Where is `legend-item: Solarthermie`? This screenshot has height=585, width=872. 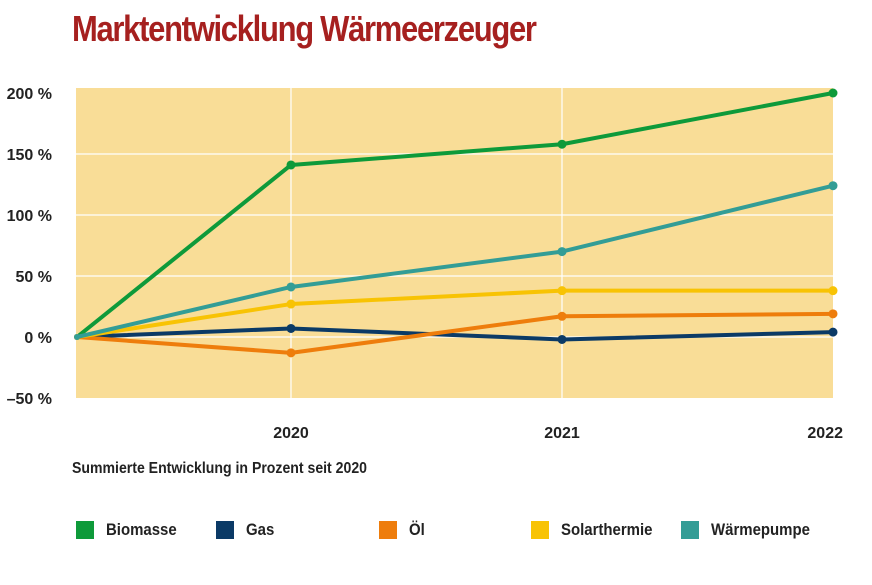 legend-item: Solarthermie is located at coordinates (598, 530).